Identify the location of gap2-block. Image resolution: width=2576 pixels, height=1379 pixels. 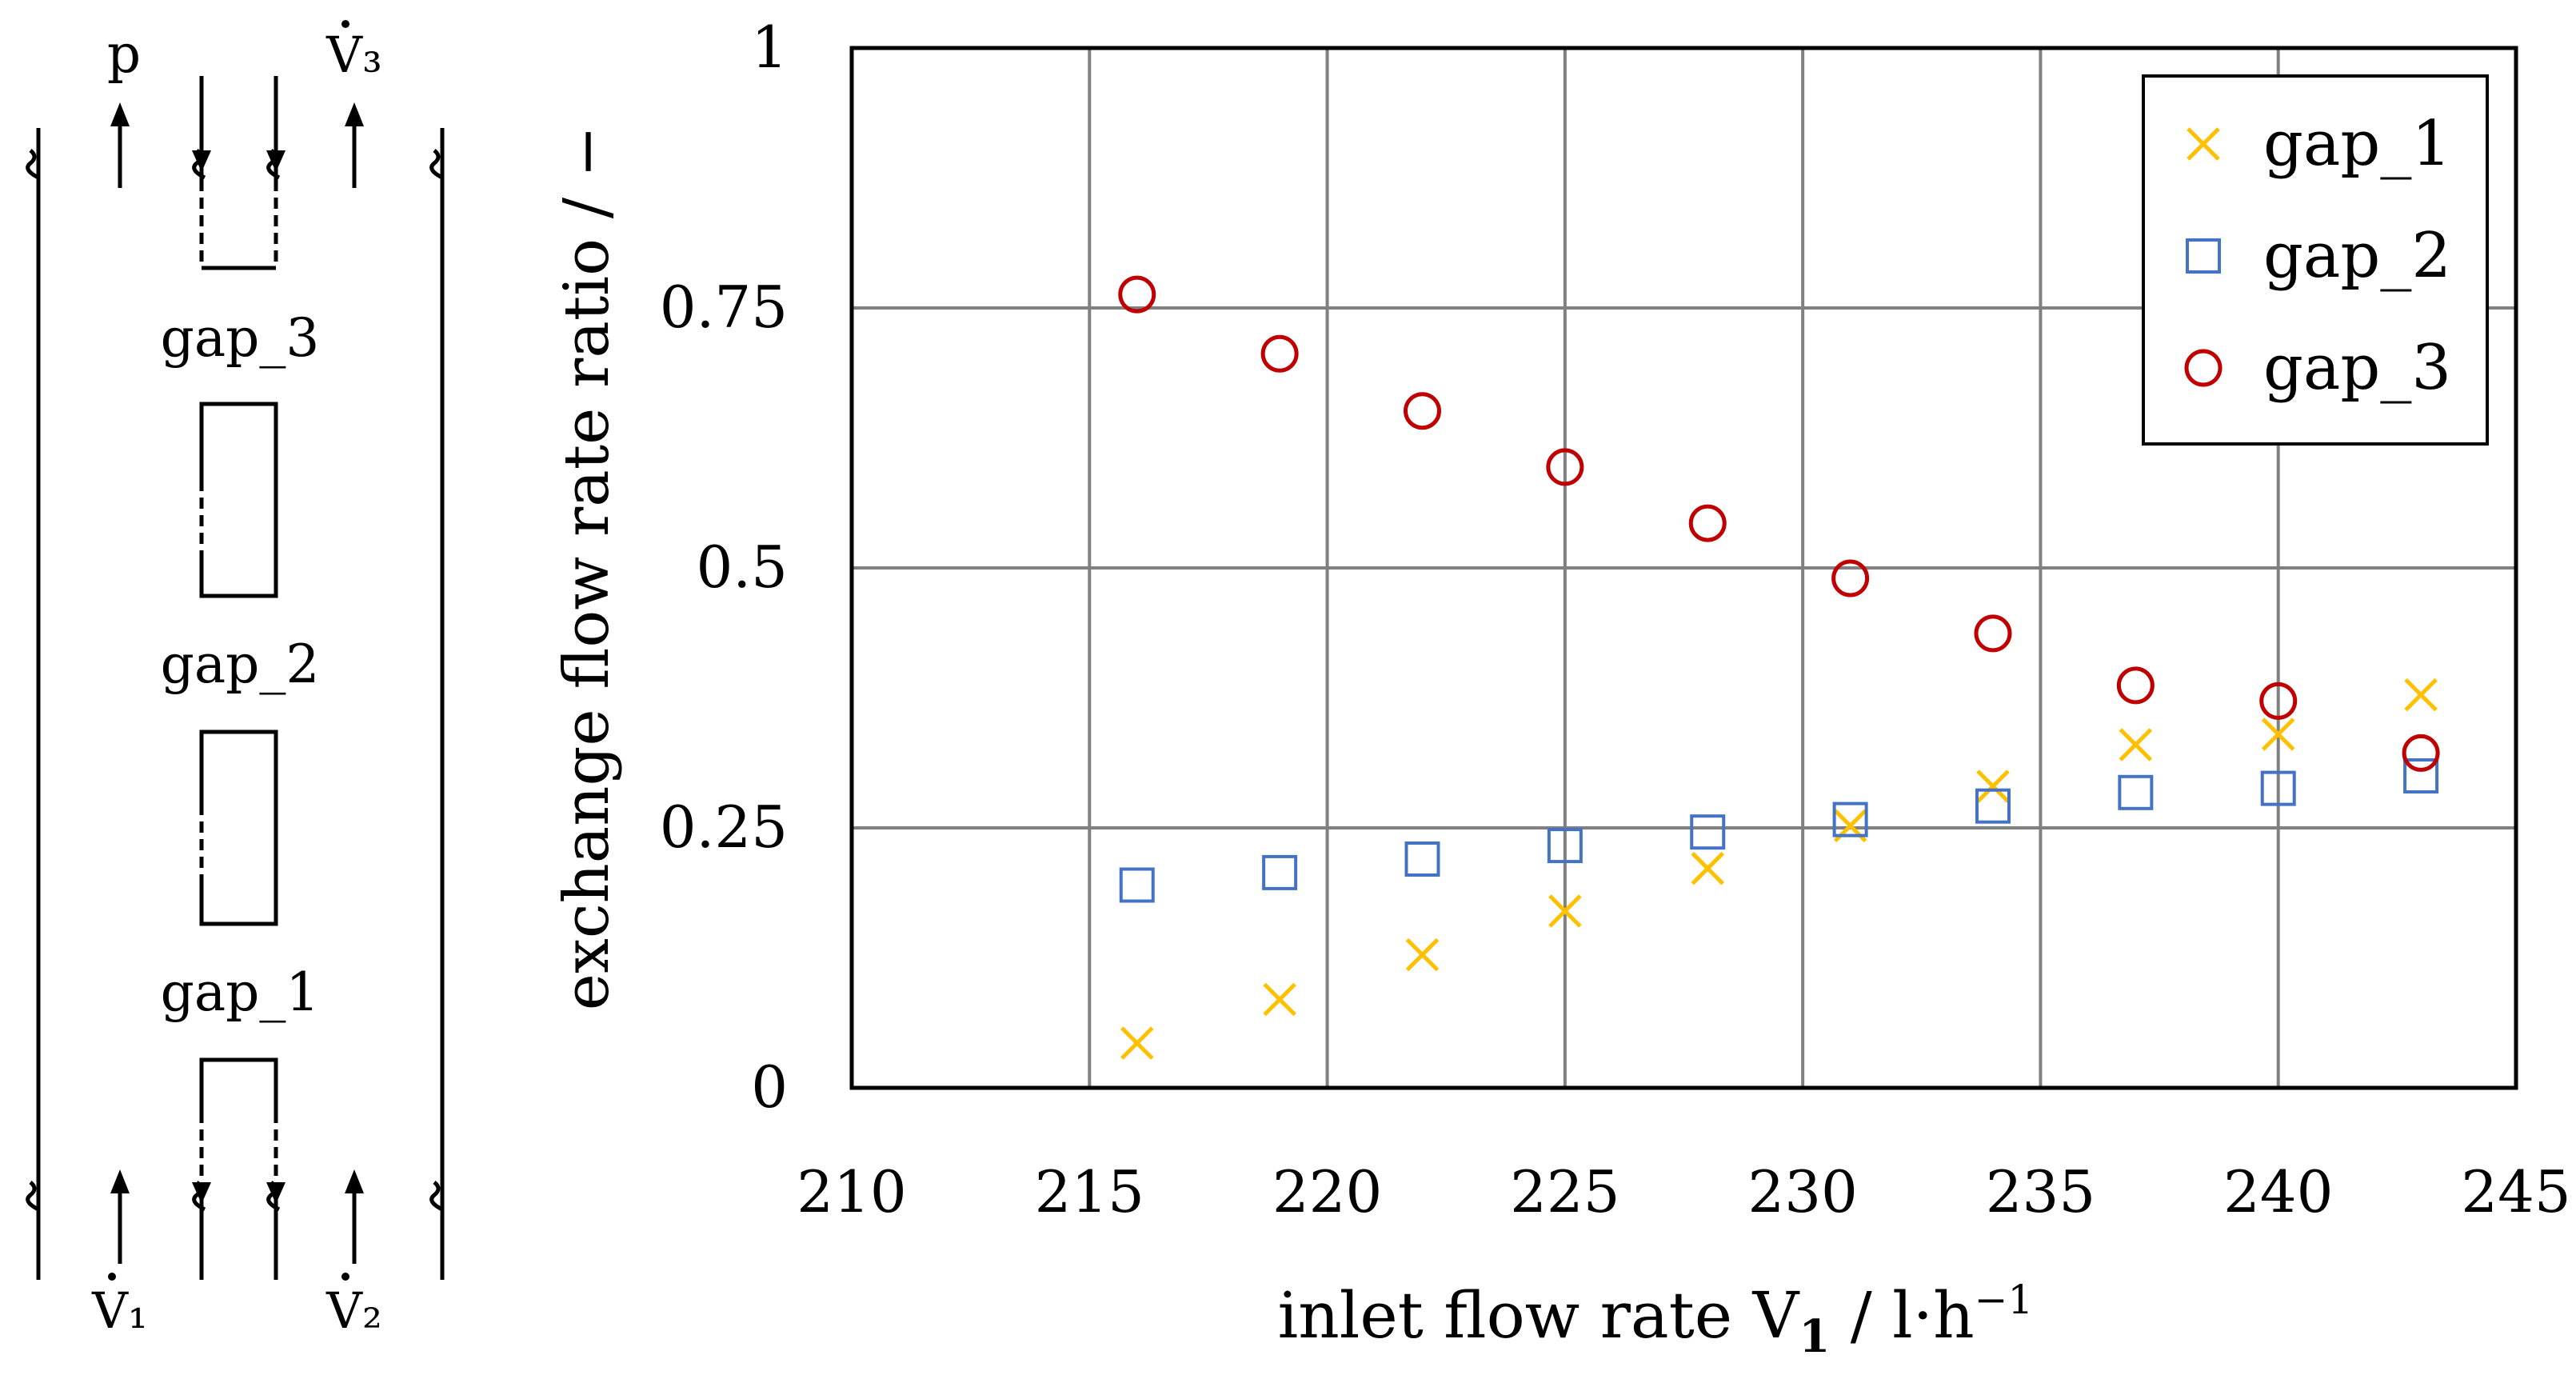
(239, 828).